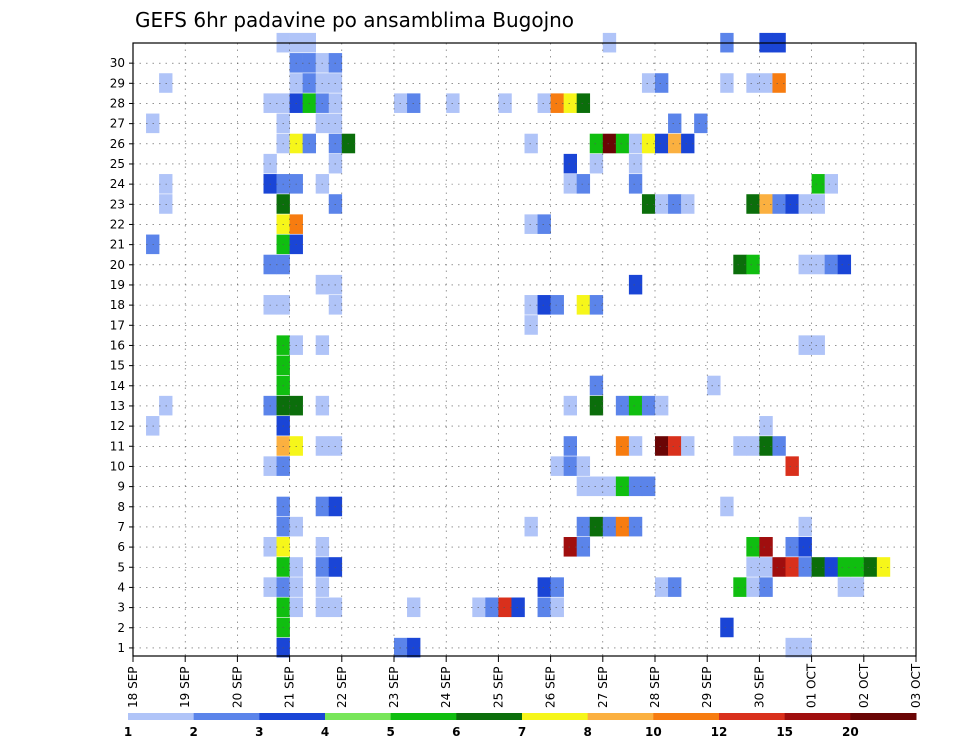 Image resolution: width=960 pixels, height=742 pixels. What do you see at coordinates (121, 487) in the screenshot?
I see `y-tick-label: 9` at bounding box center [121, 487].